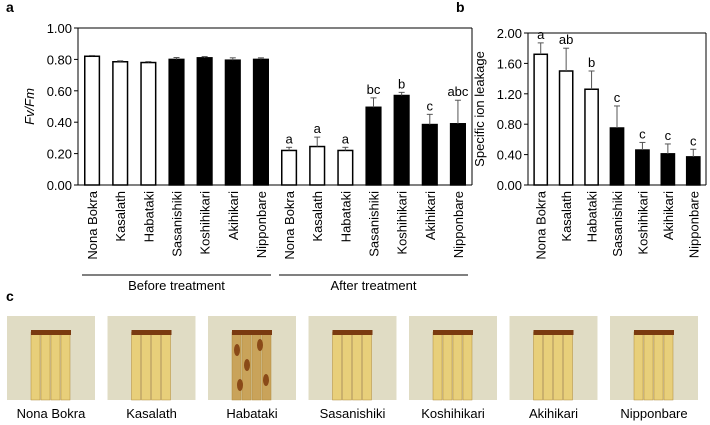  Describe the element at coordinates (460, 7) in the screenshot. I see `panel-label: b` at that location.